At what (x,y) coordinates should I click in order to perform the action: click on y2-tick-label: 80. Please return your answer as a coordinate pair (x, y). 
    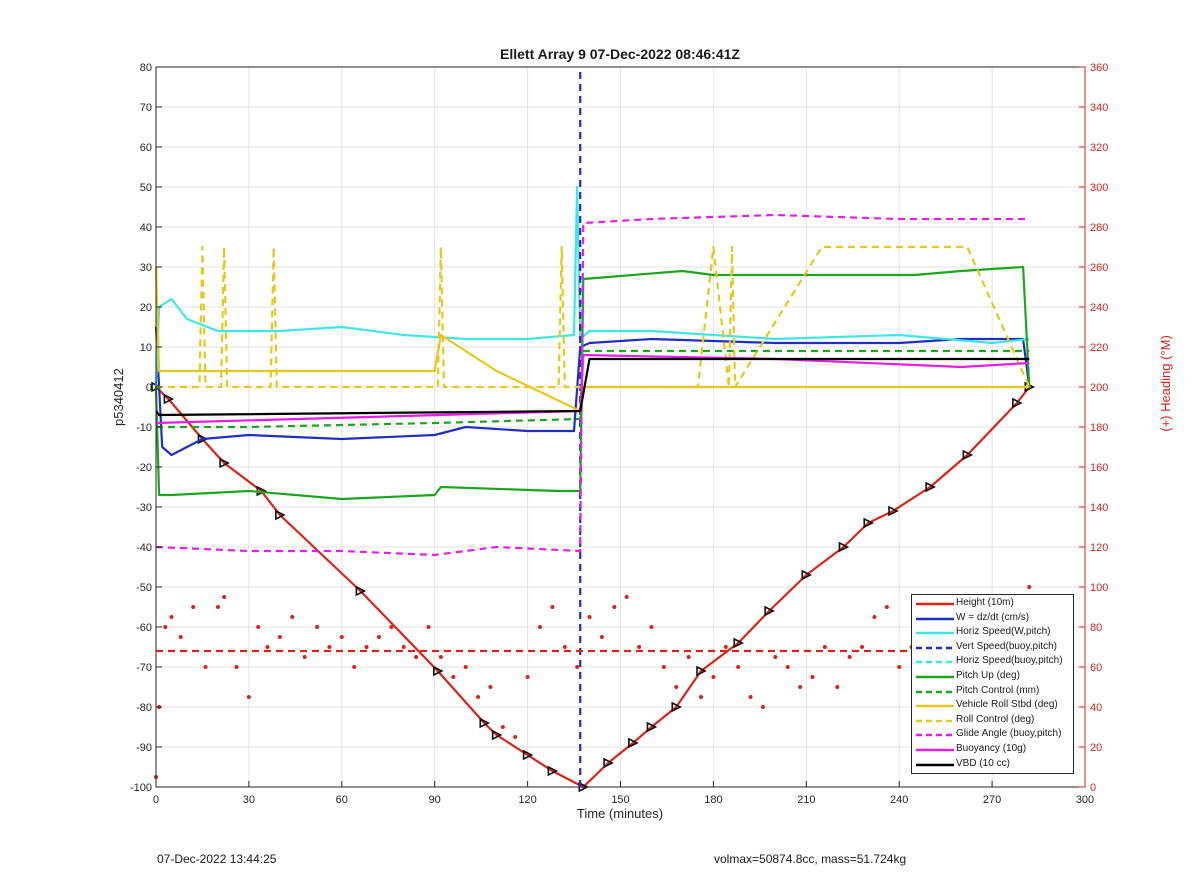
    Looking at the image, I should click on (1096, 628).